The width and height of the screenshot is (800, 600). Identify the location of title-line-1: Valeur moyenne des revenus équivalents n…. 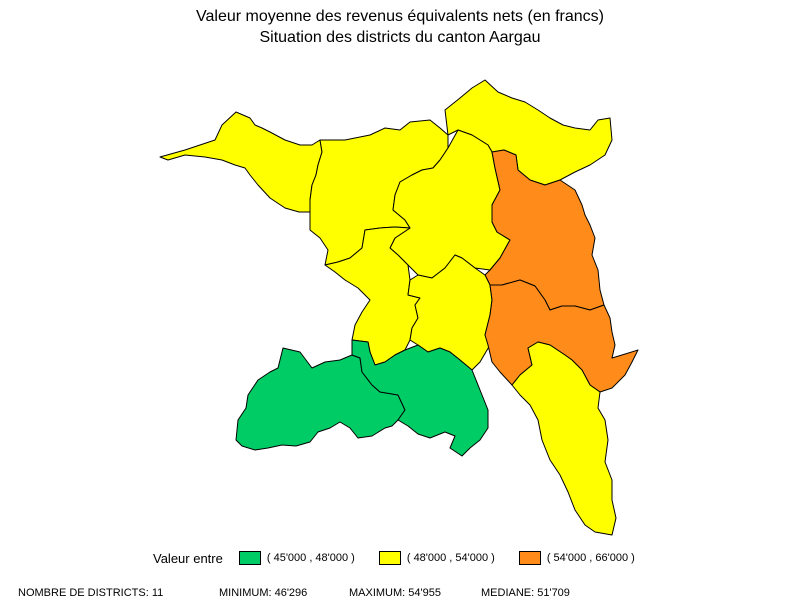
(400, 16).